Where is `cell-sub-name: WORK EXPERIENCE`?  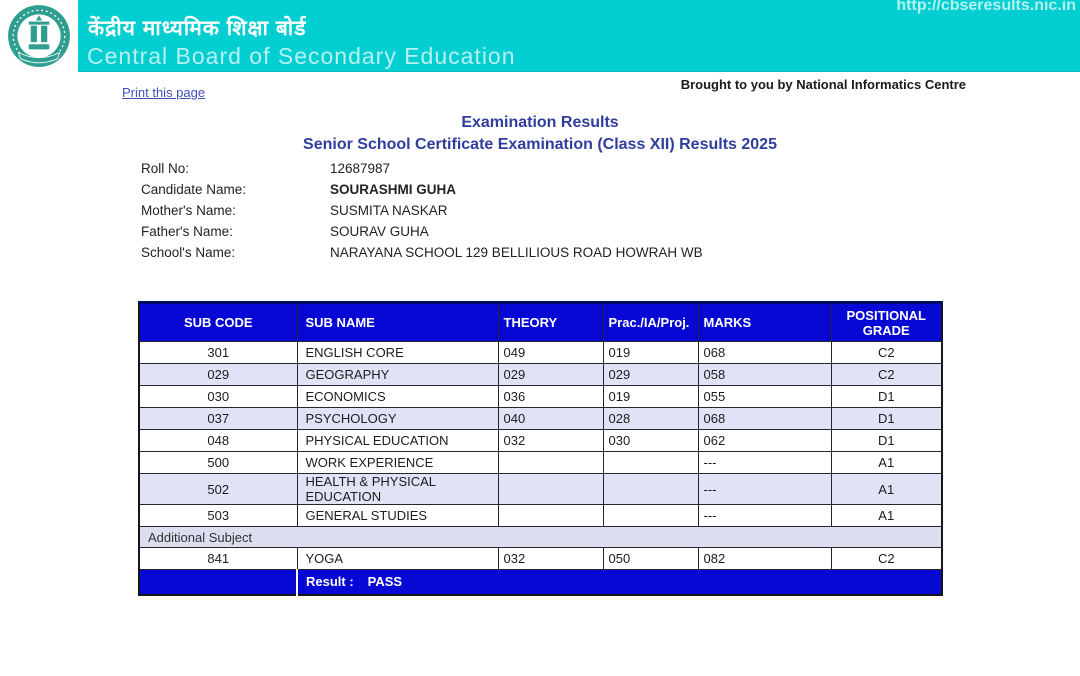 cell-sub-name: WORK EXPERIENCE is located at coordinates (397, 462).